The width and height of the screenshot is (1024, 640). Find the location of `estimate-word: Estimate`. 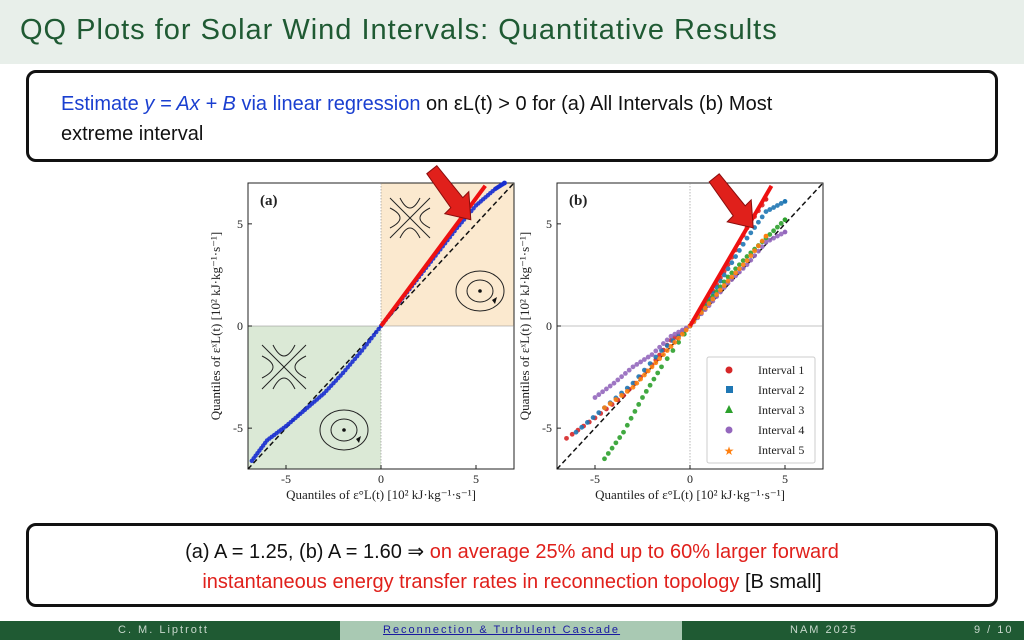

estimate-word: Estimate is located at coordinates (100, 104).